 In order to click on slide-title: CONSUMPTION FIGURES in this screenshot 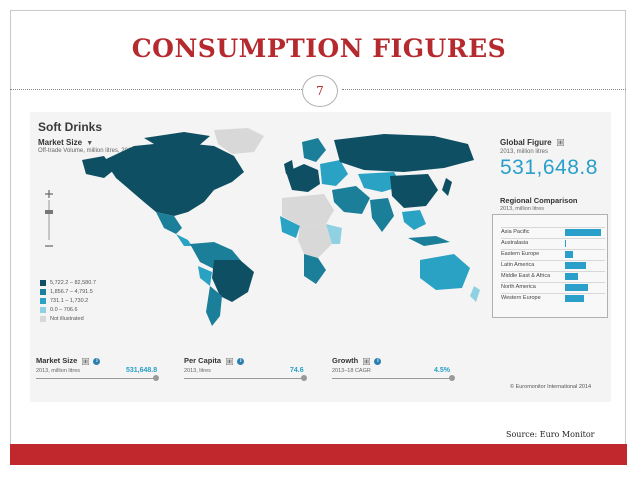, I will do `click(319, 48)`.